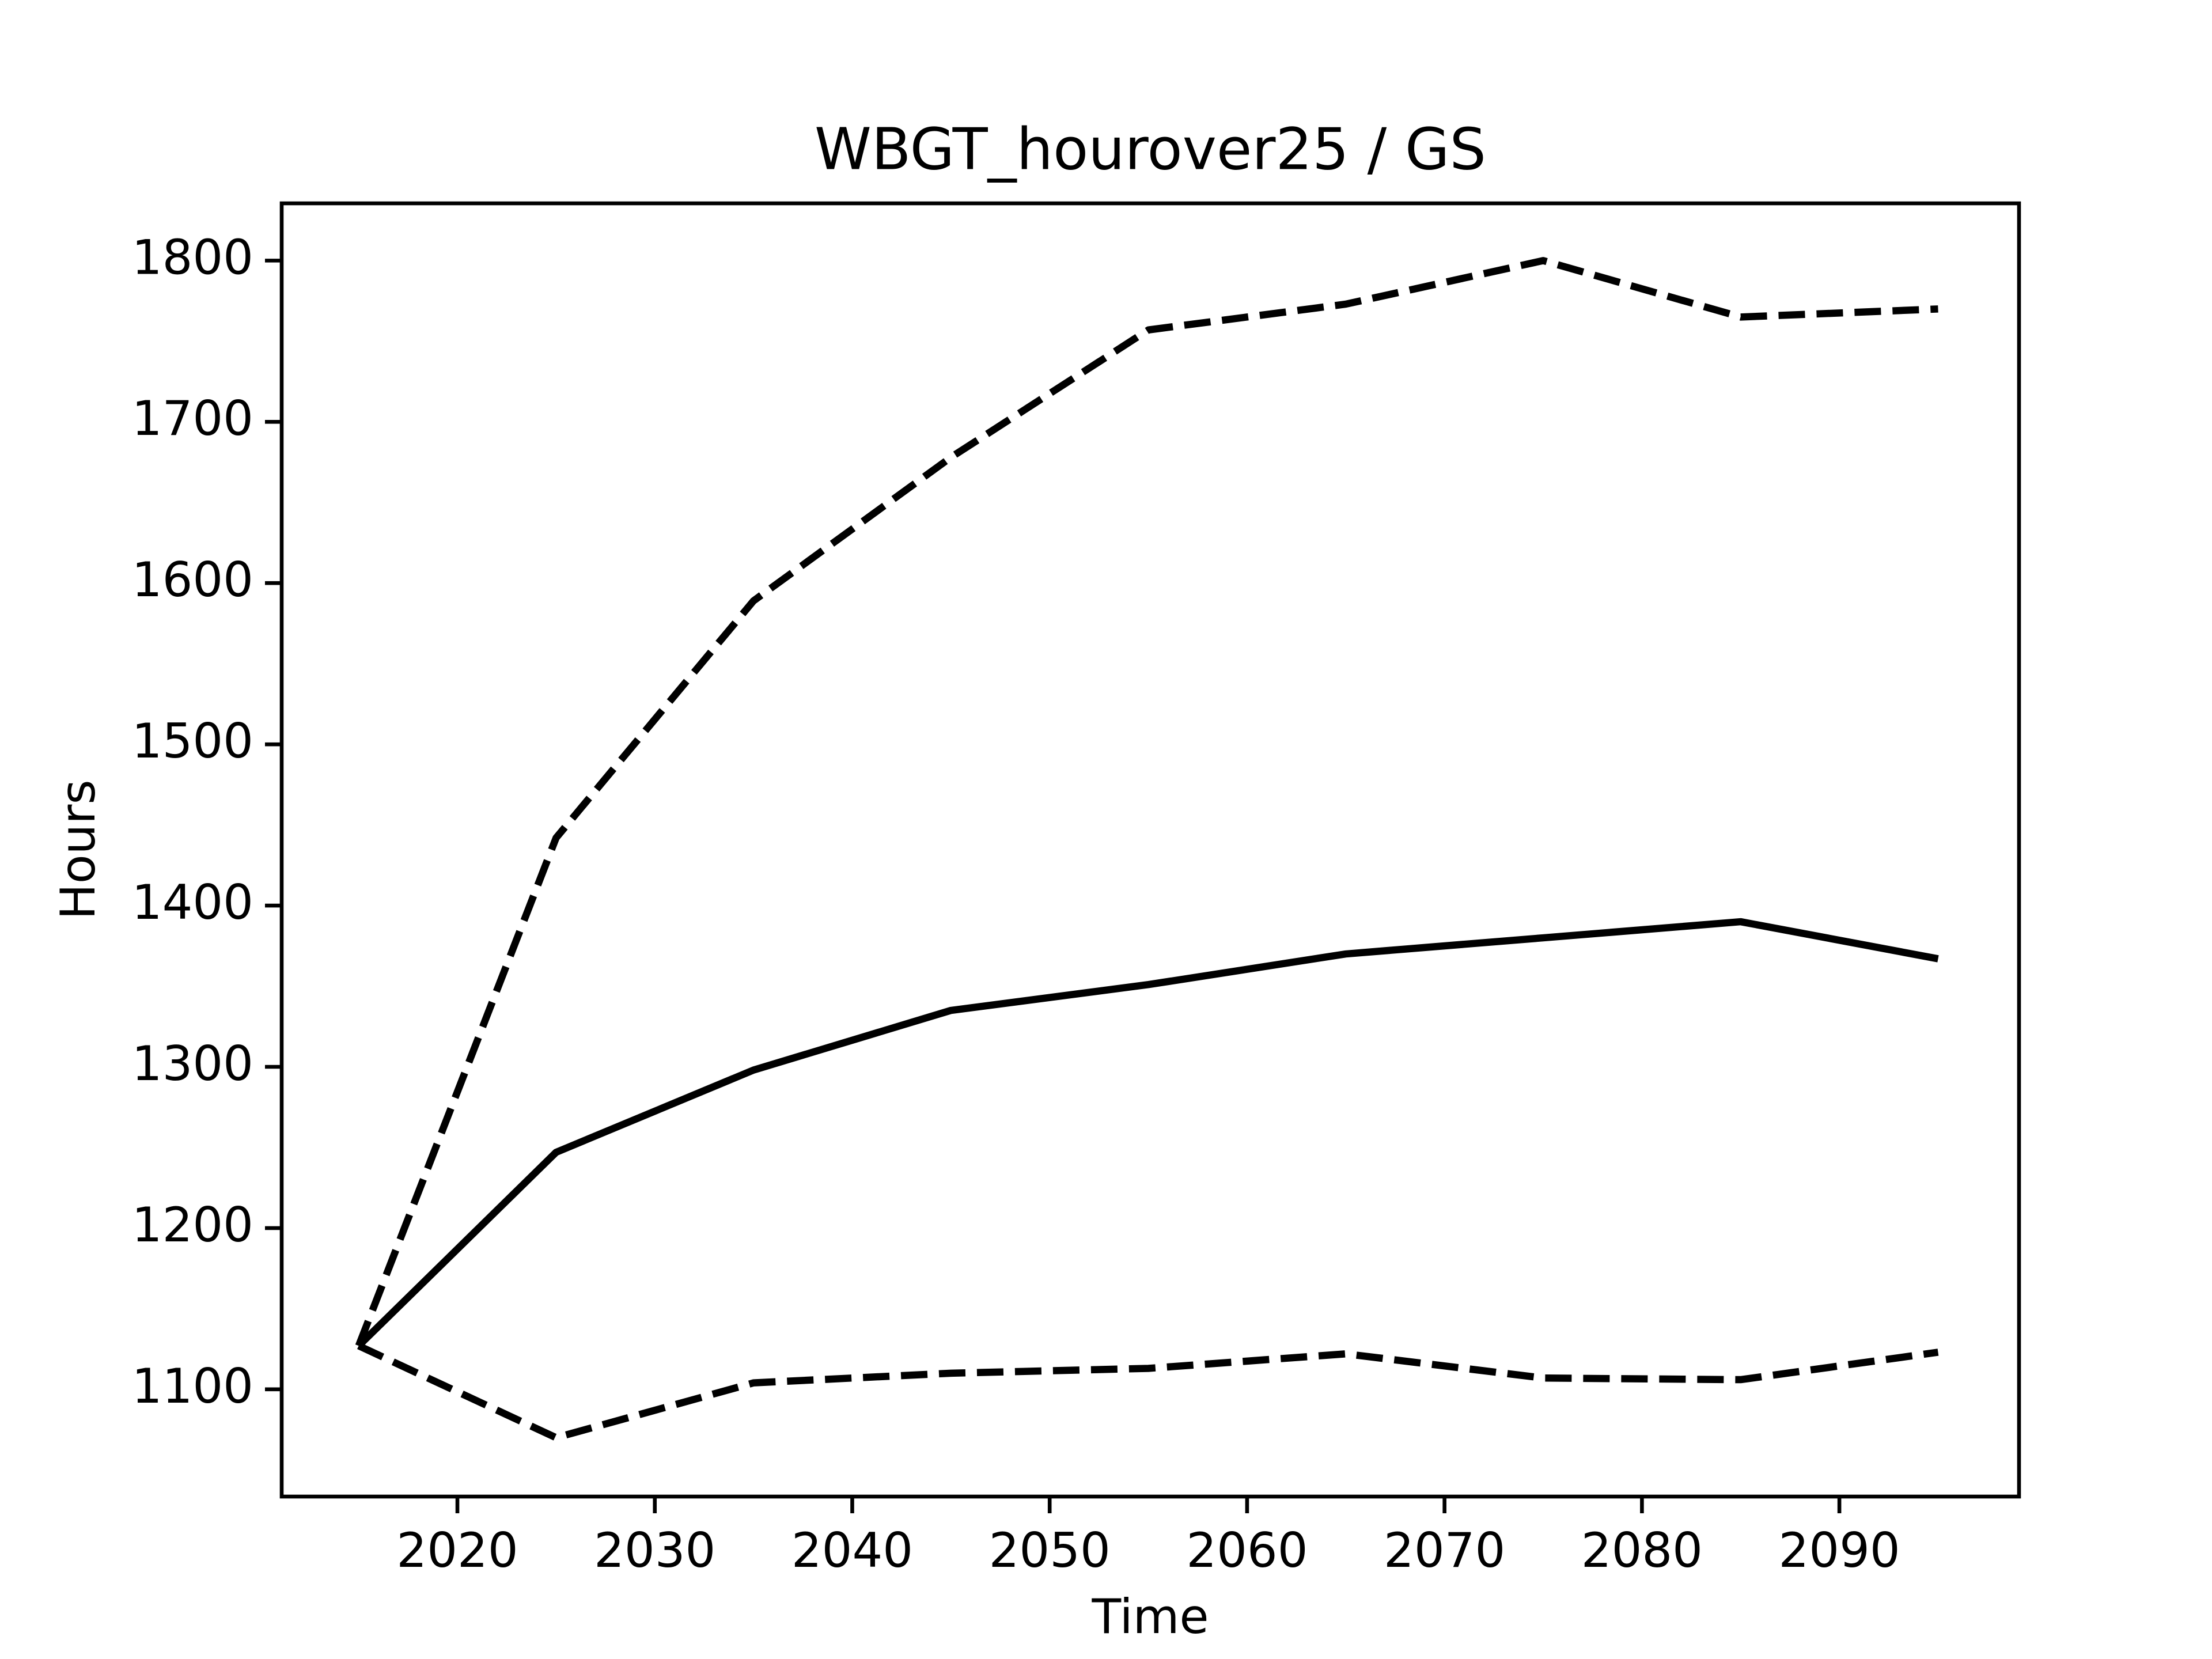 This screenshot has height=1659, width=2212. Describe the element at coordinates (654, 1550) in the screenshot. I see `x-tick-label: 2030` at that location.